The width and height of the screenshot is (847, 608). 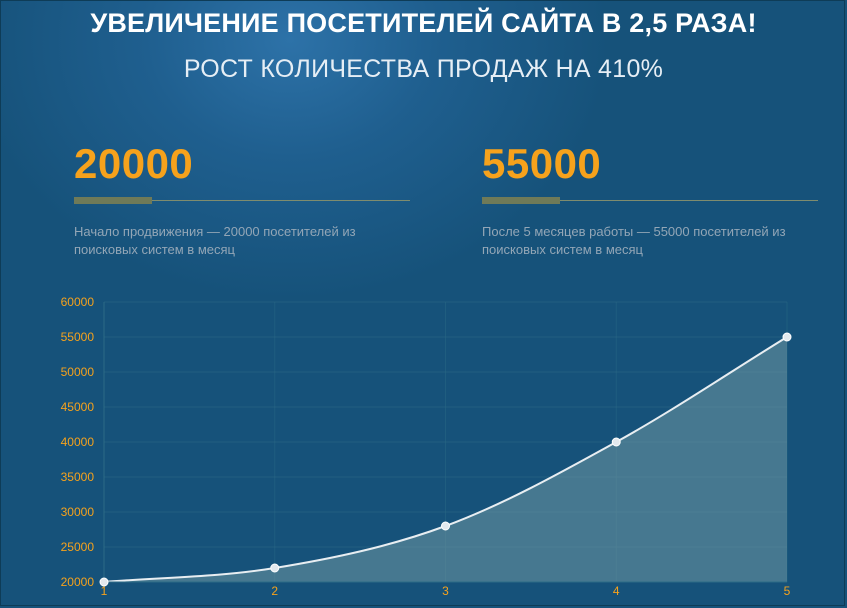 What do you see at coordinates (78, 337) in the screenshot?
I see `y-tick-label-7: 55000` at bounding box center [78, 337].